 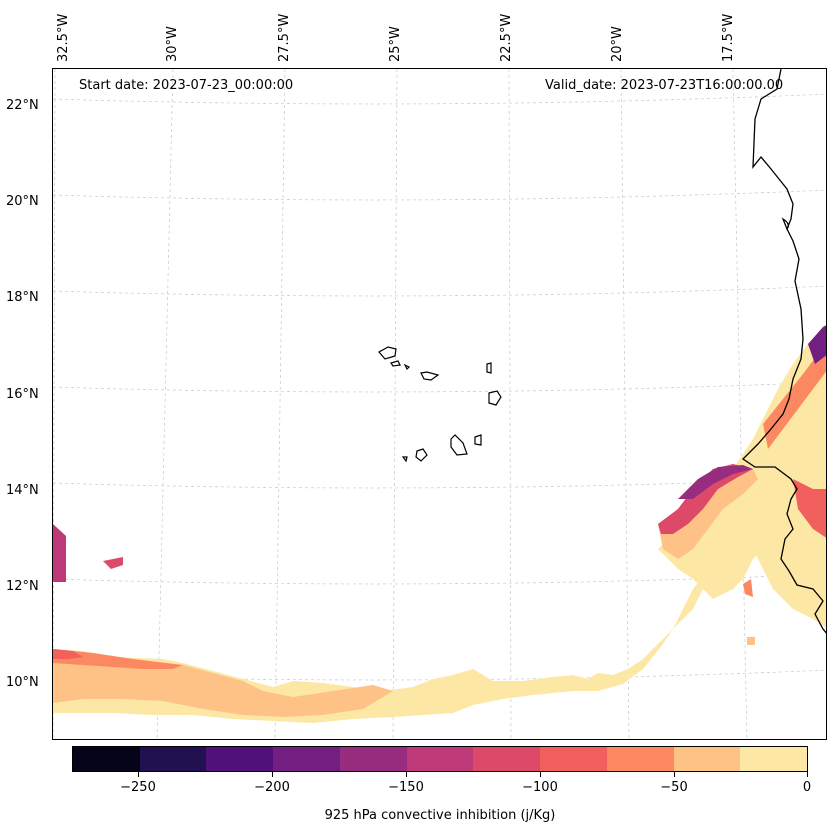 I want to click on colorbar, so click(x=440, y=759).